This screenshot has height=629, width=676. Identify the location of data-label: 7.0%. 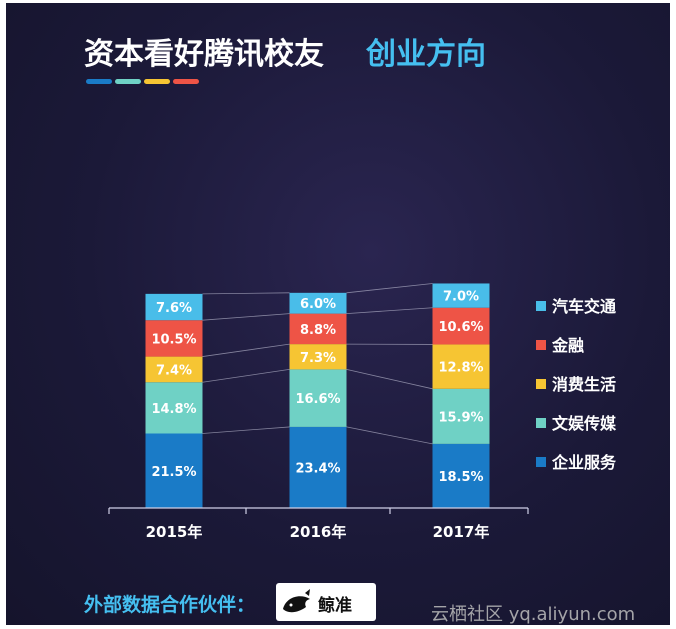
(461, 297).